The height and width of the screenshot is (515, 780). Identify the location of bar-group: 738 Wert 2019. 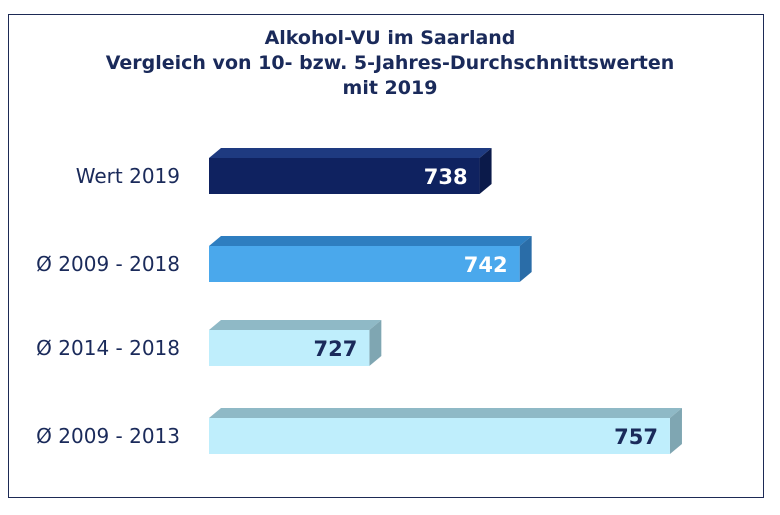
(284, 171).